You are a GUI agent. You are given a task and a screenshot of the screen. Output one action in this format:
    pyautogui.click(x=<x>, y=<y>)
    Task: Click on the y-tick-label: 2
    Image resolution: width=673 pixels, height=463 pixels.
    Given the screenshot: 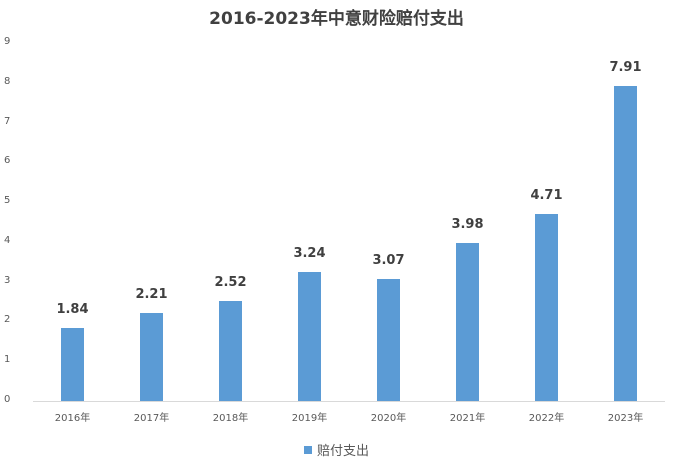 What is the action you would take?
    pyautogui.click(x=7, y=320)
    